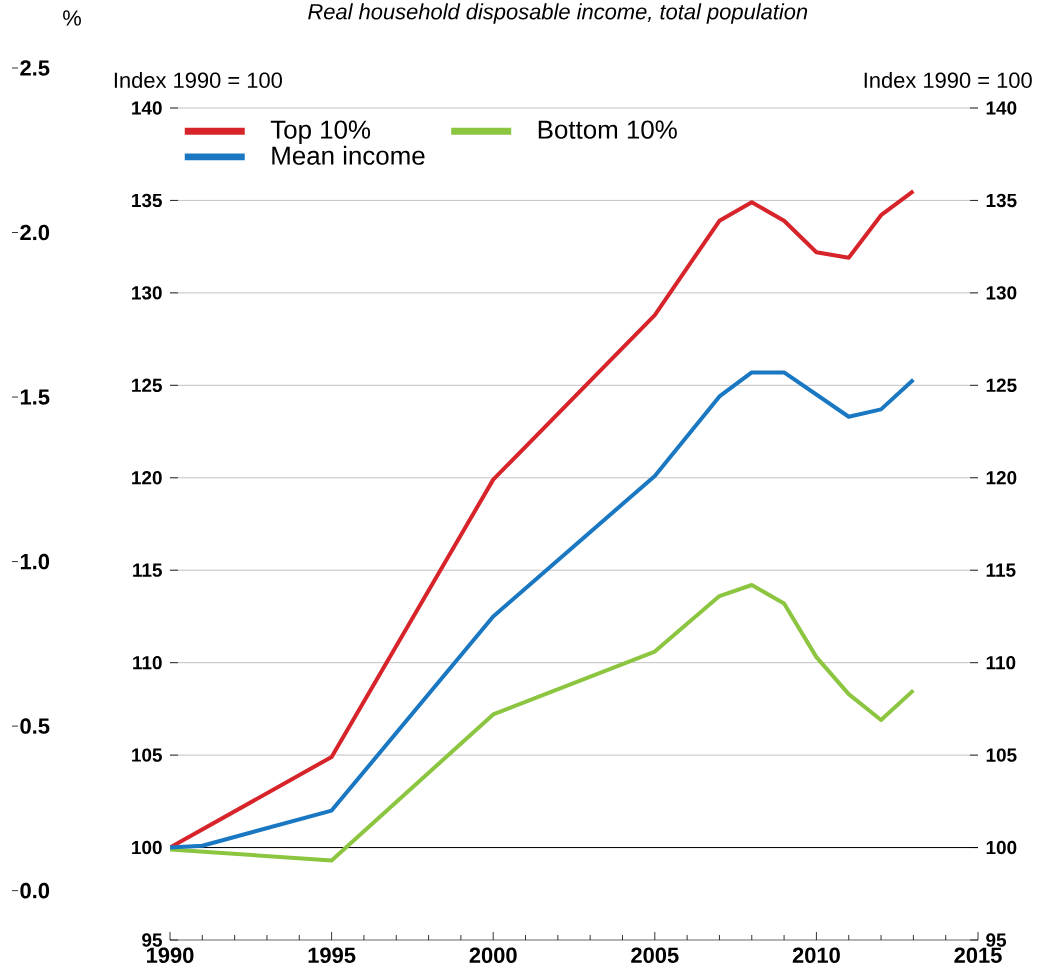 Image resolution: width=1046 pixels, height=978 pixels. What do you see at coordinates (147, 200) in the screenshot?
I see `y-tick-label: 135` at bounding box center [147, 200].